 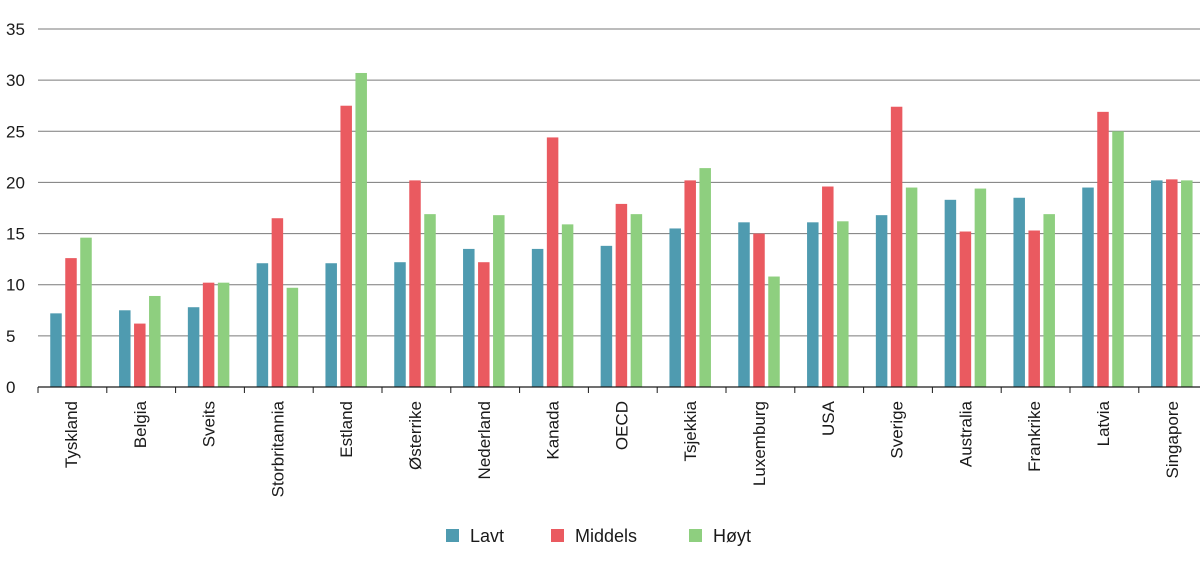 I want to click on x-category-label: Sveits, so click(x=209, y=424).